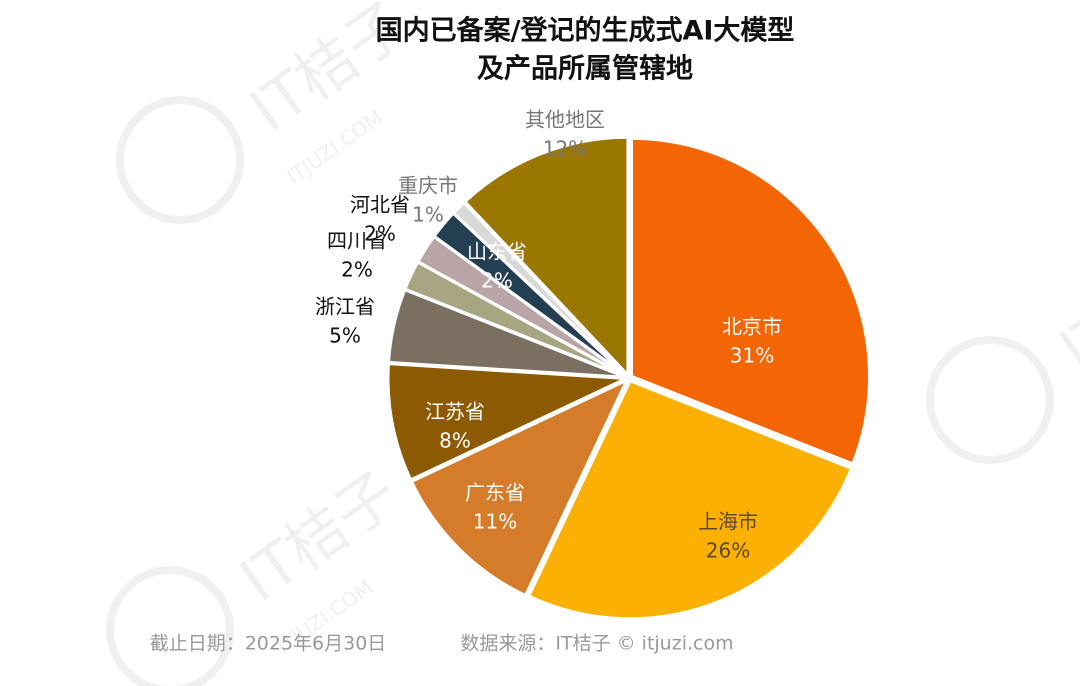 The image size is (1080, 686). What do you see at coordinates (455, 412) in the screenshot?
I see `category-label: 江苏省` at bounding box center [455, 412].